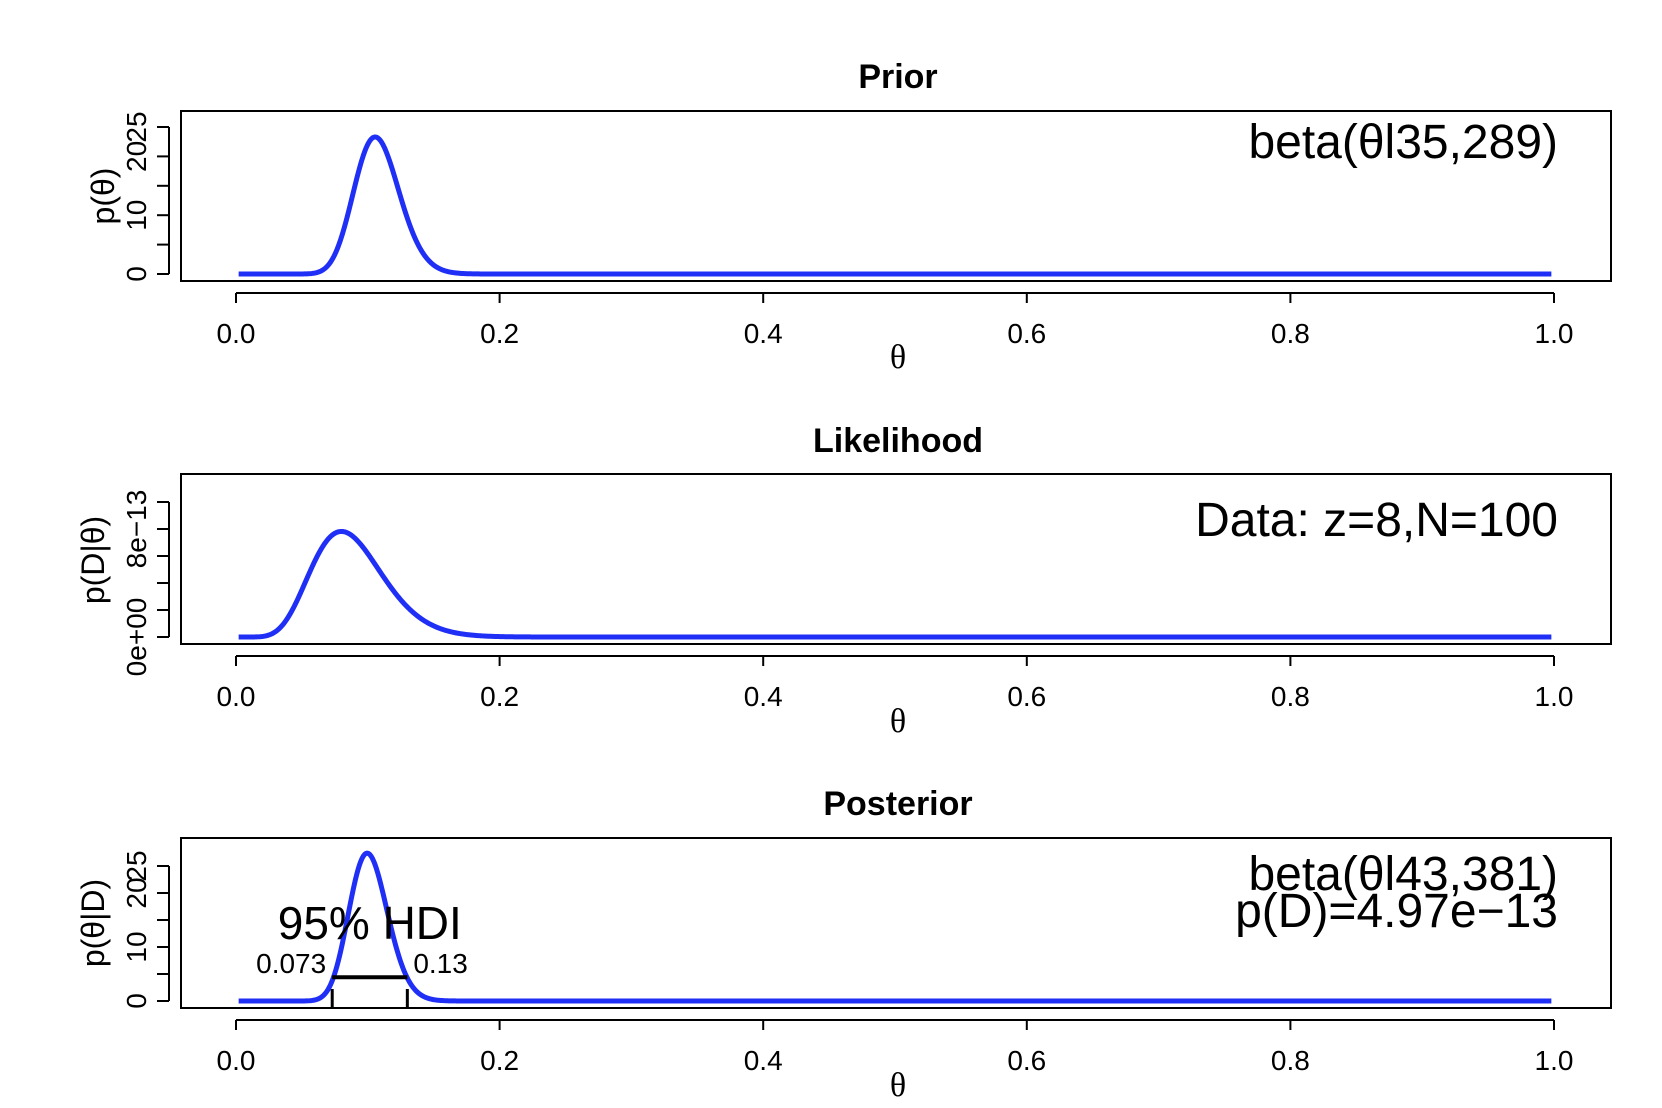  Describe the element at coordinates (370, 923) in the screenshot. I see `hdi-label: 95% HDI` at that location.